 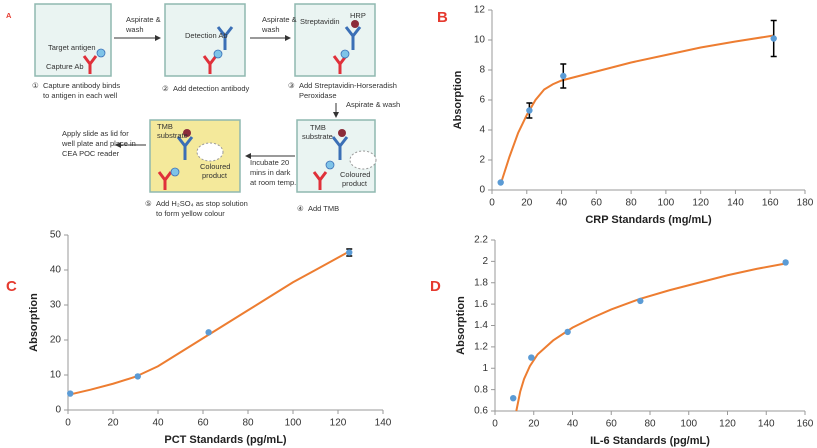 I want to click on y-tick-label: 0.6, so click(x=481, y=411).